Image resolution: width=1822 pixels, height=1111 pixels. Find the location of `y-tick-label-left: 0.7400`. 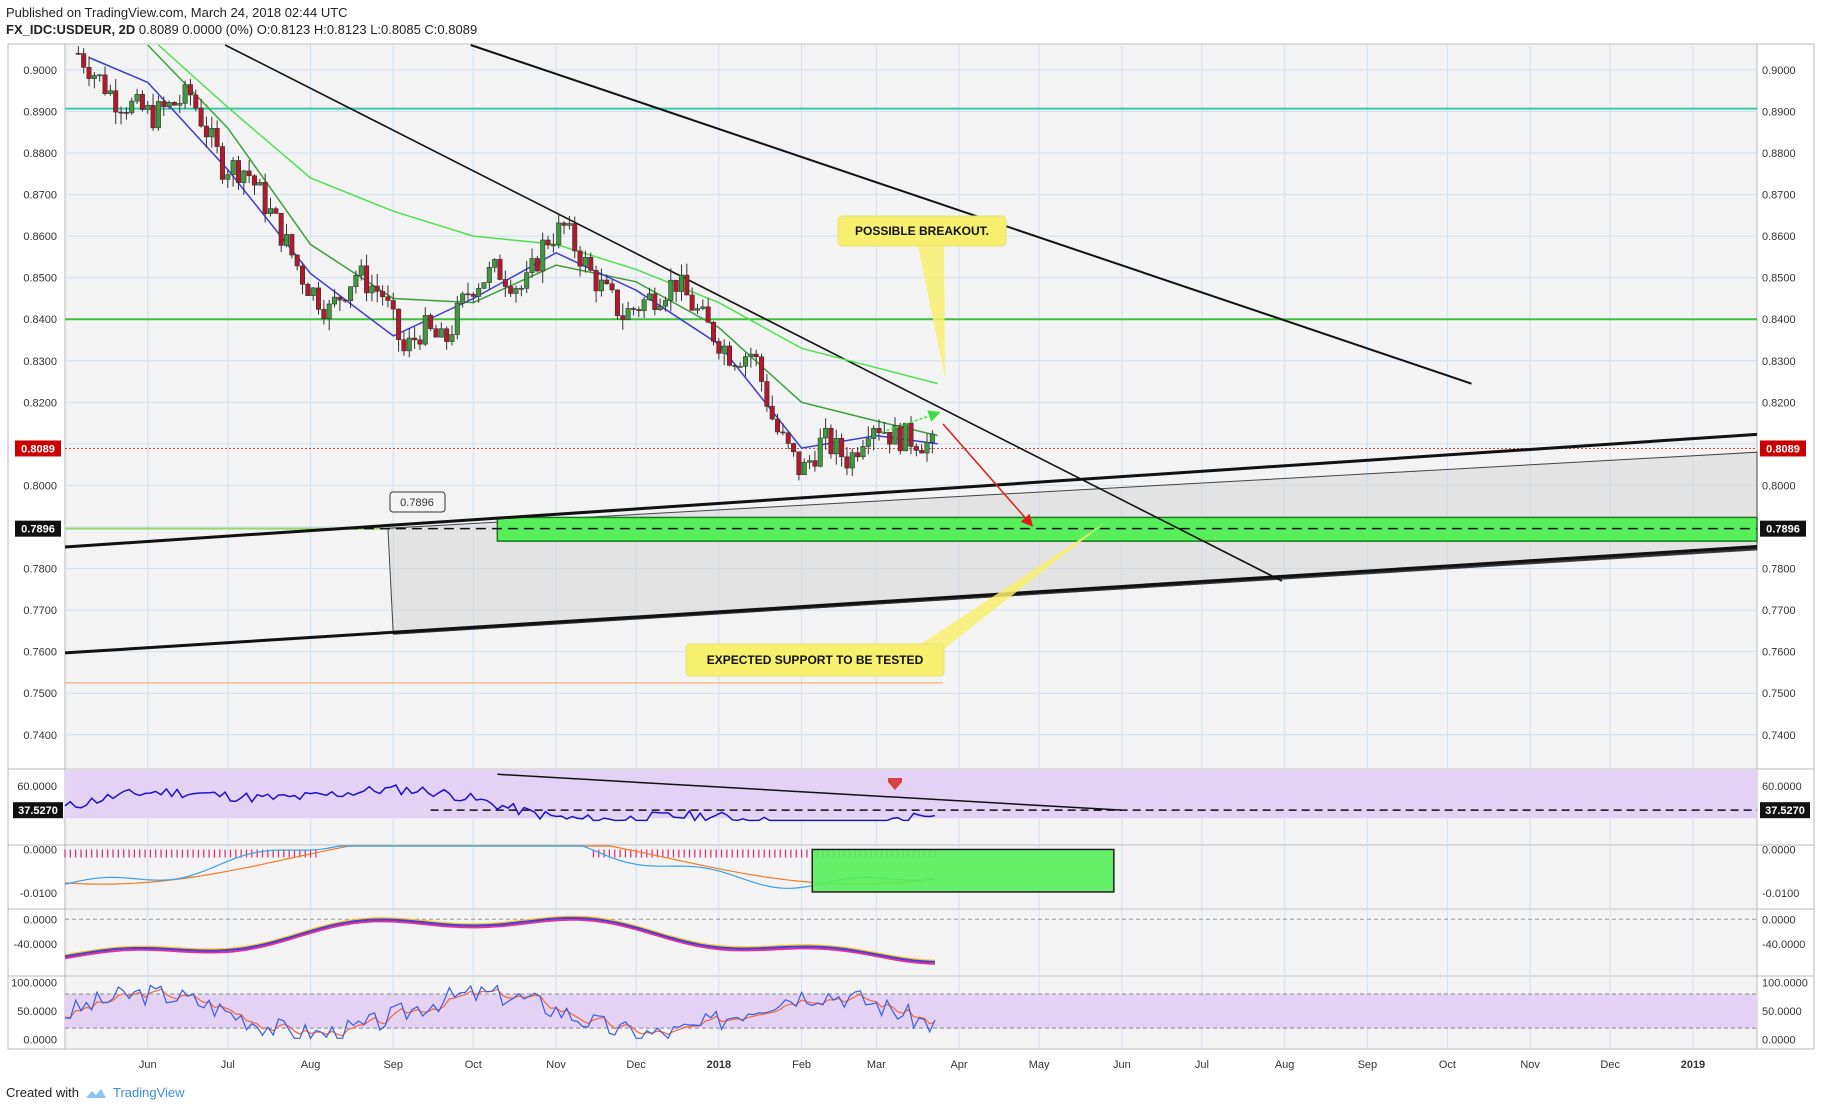

y-tick-label-left: 0.7400 is located at coordinates (40, 736).